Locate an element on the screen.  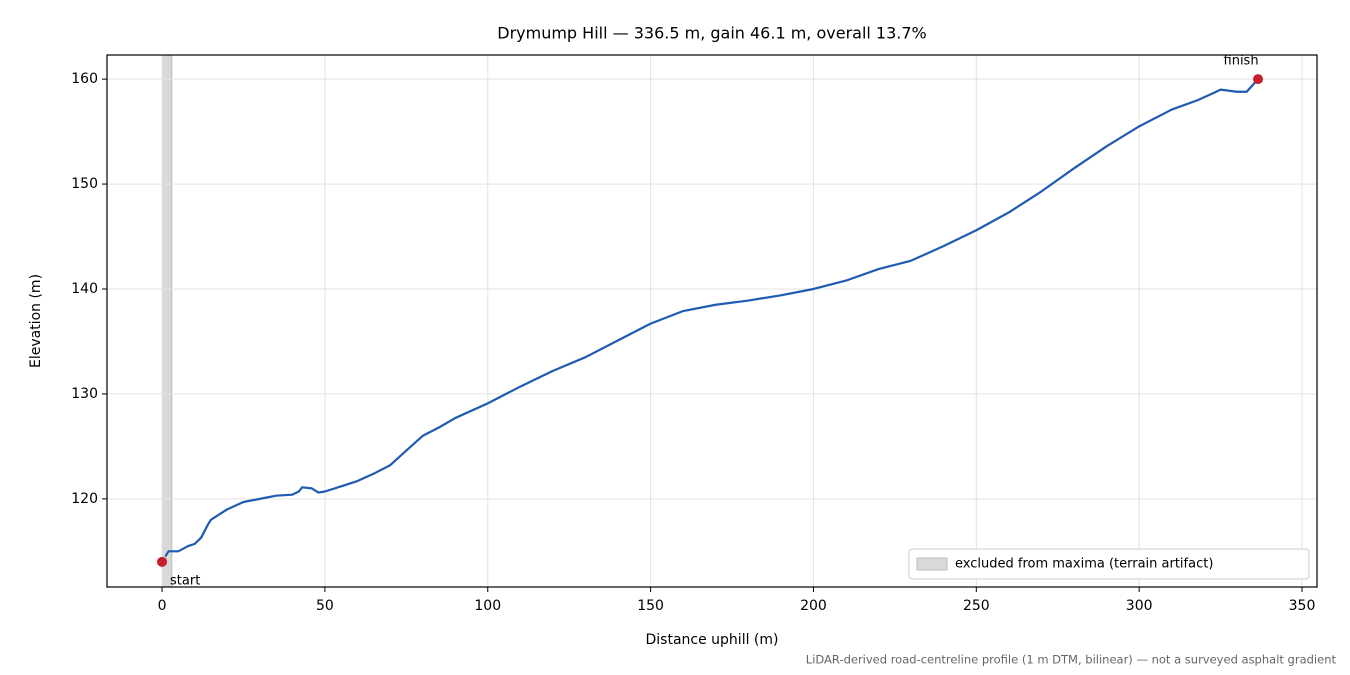
legend-box is located at coordinates (1109, 564).